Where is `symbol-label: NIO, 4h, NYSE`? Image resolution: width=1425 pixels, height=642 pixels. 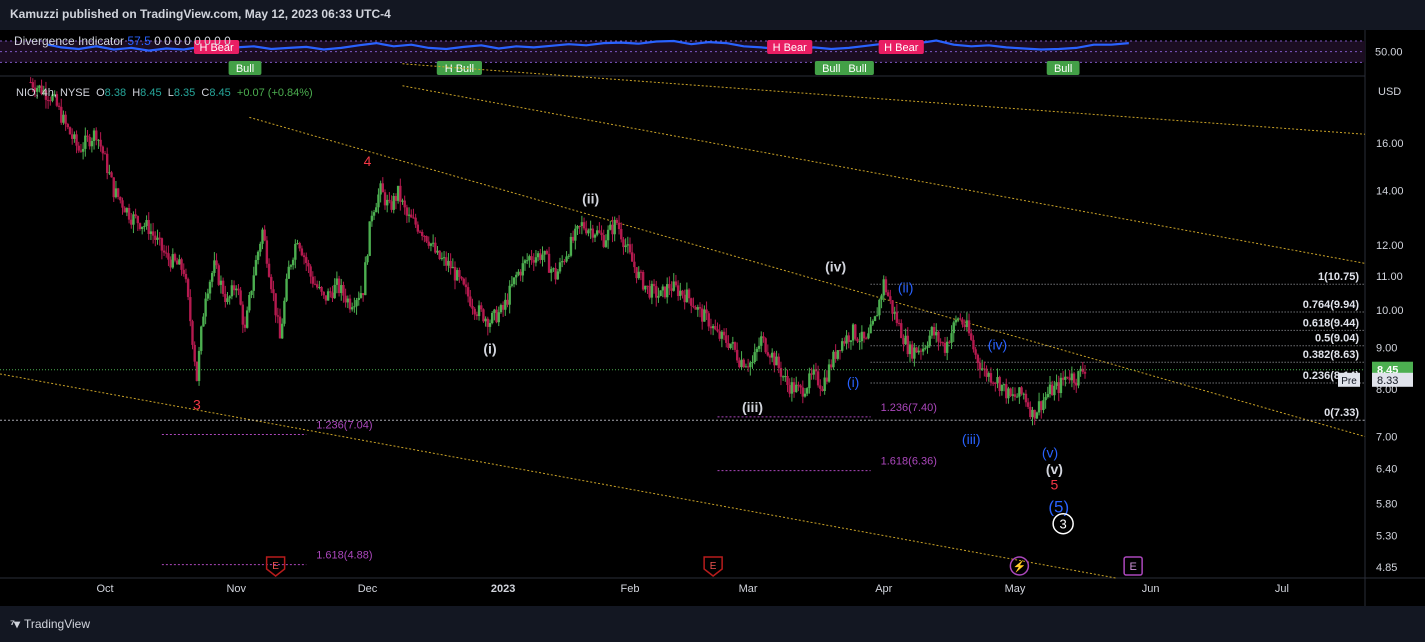 symbol-label: NIO, 4h, NYSE is located at coordinates (53, 93).